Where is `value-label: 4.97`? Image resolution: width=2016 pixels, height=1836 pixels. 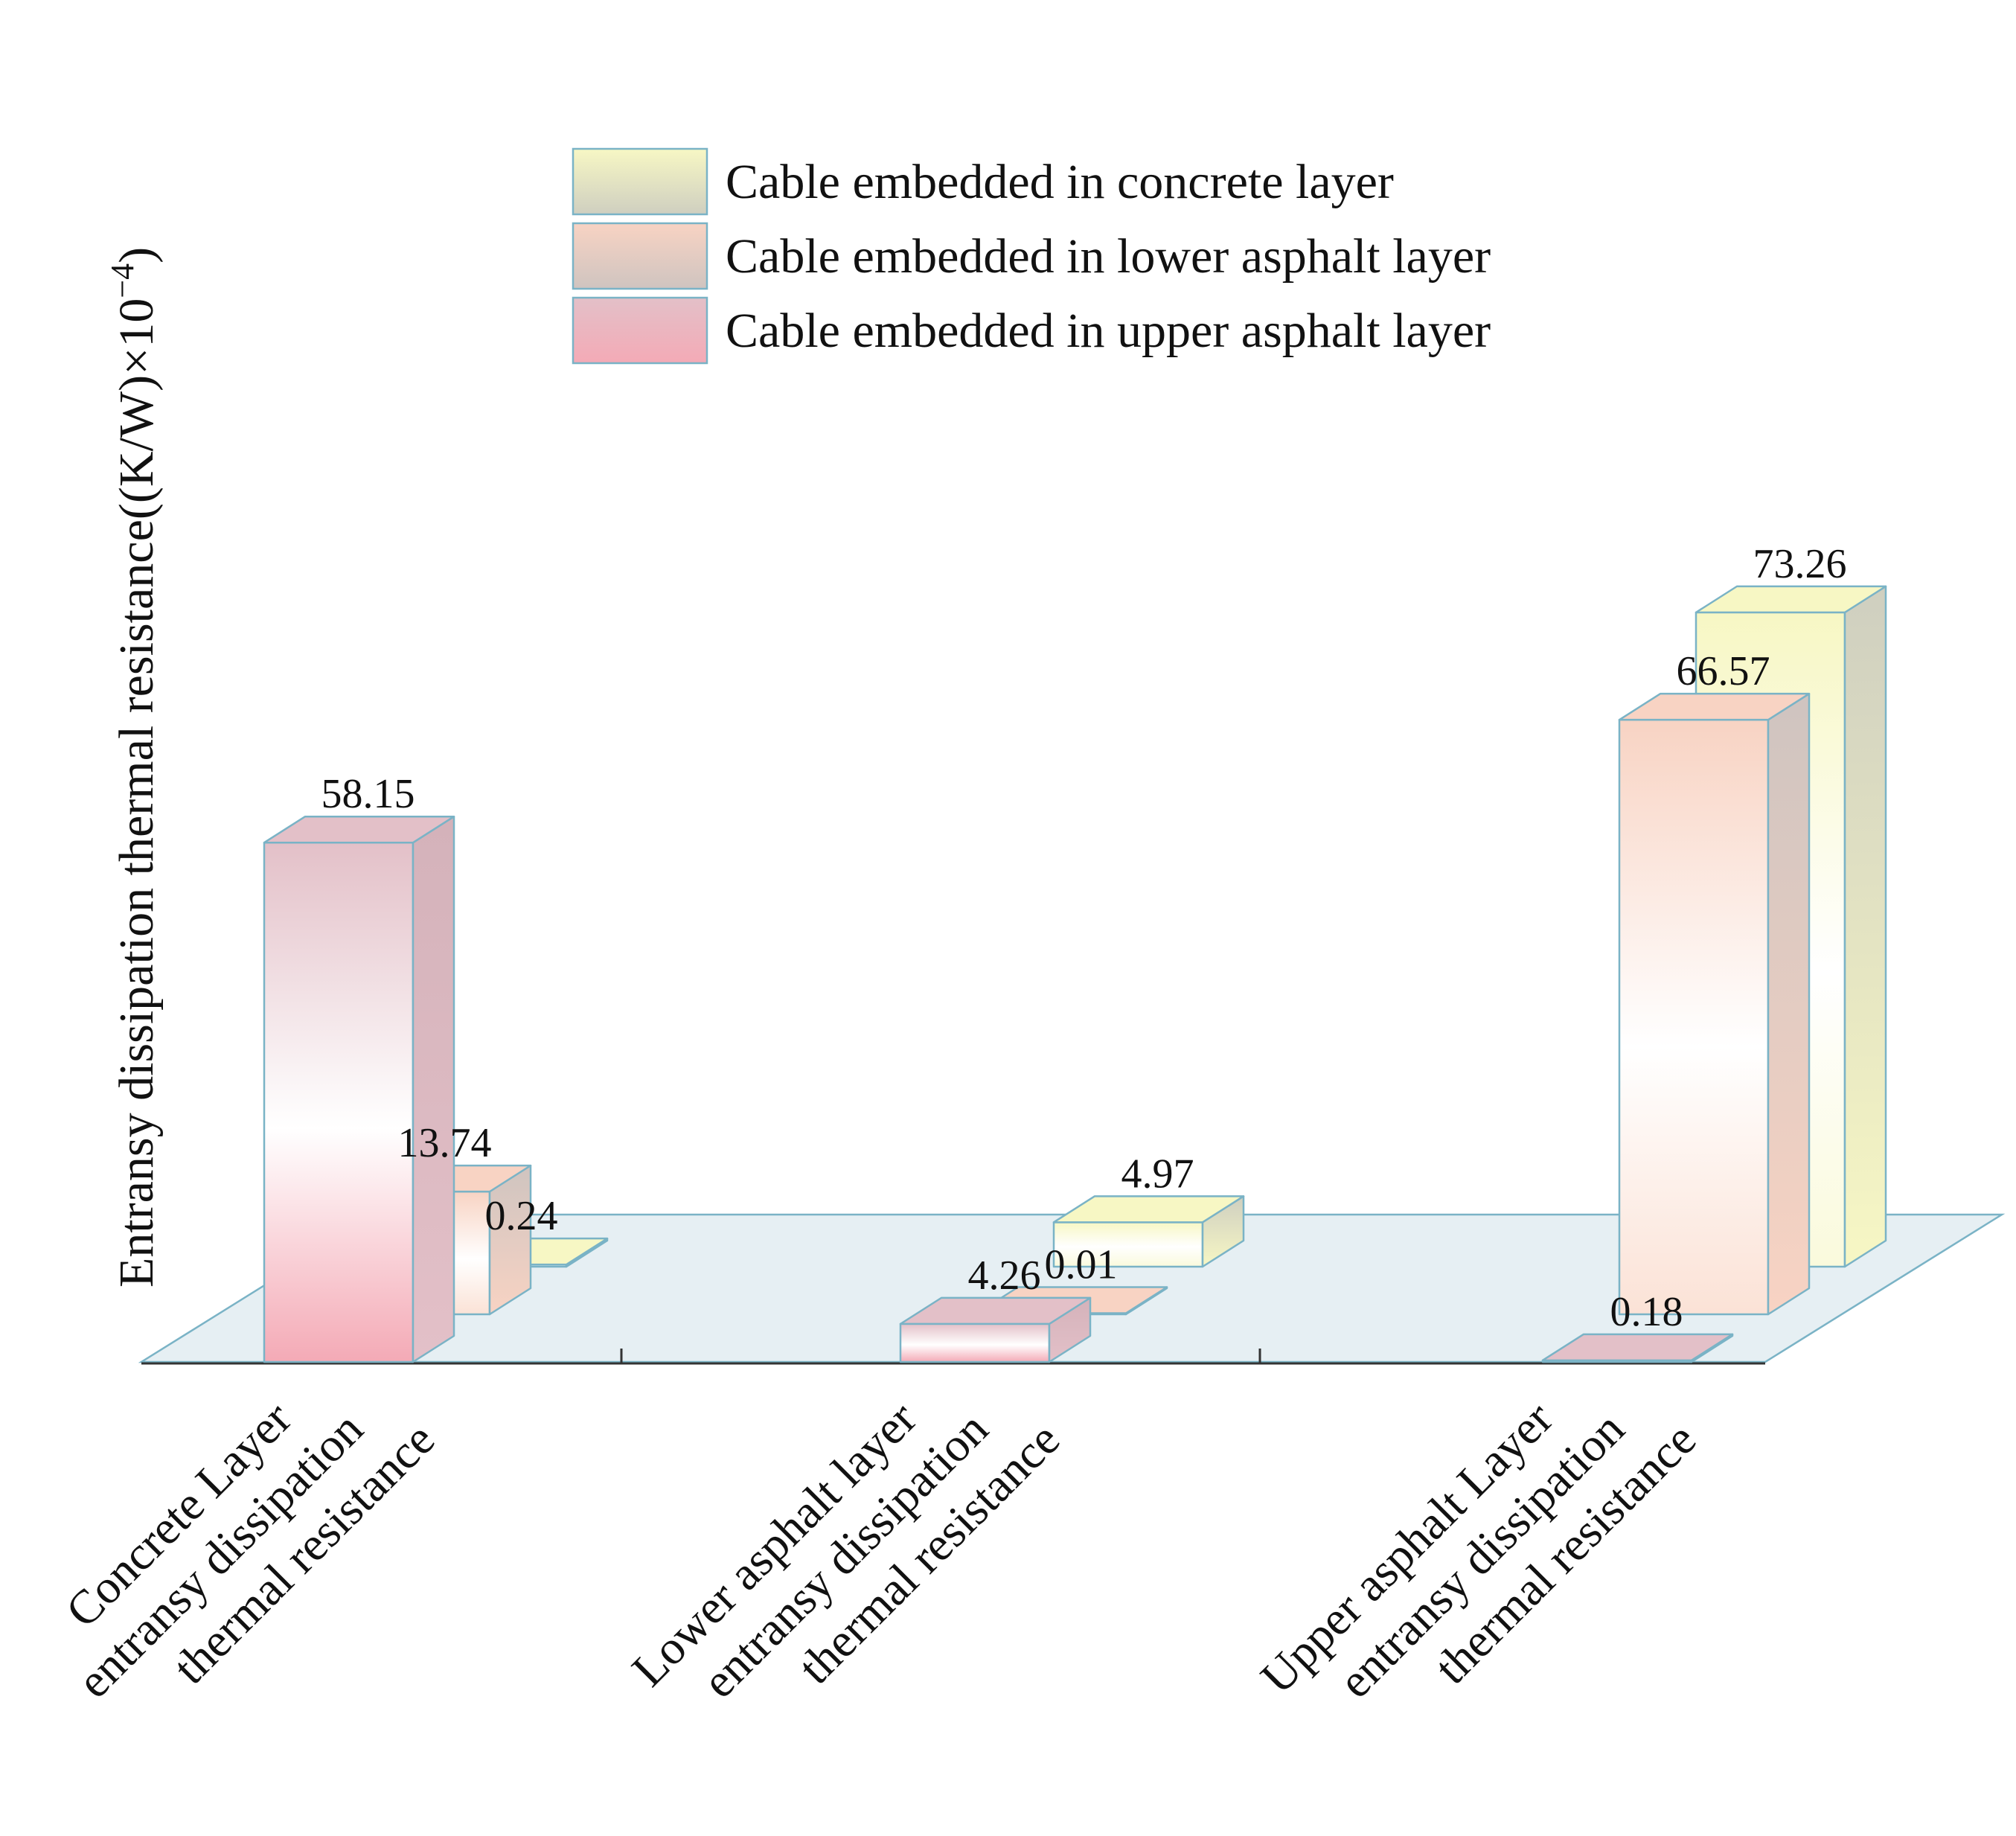
value-label: 4.97 is located at coordinates (1157, 1174).